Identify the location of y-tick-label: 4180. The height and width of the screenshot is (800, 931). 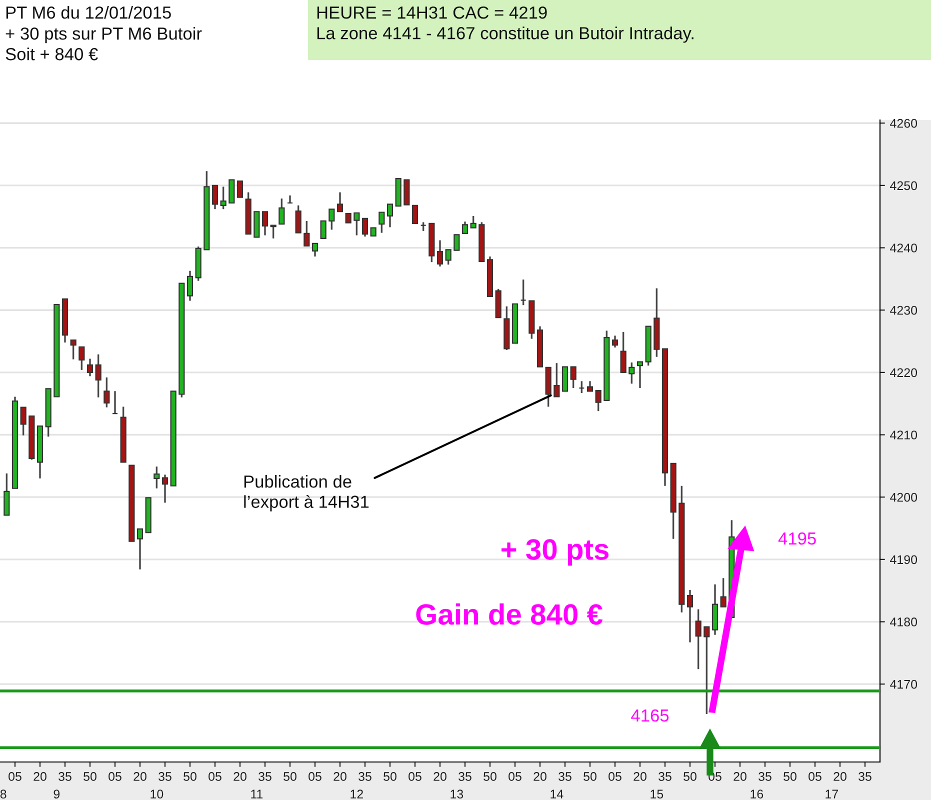
(904, 622).